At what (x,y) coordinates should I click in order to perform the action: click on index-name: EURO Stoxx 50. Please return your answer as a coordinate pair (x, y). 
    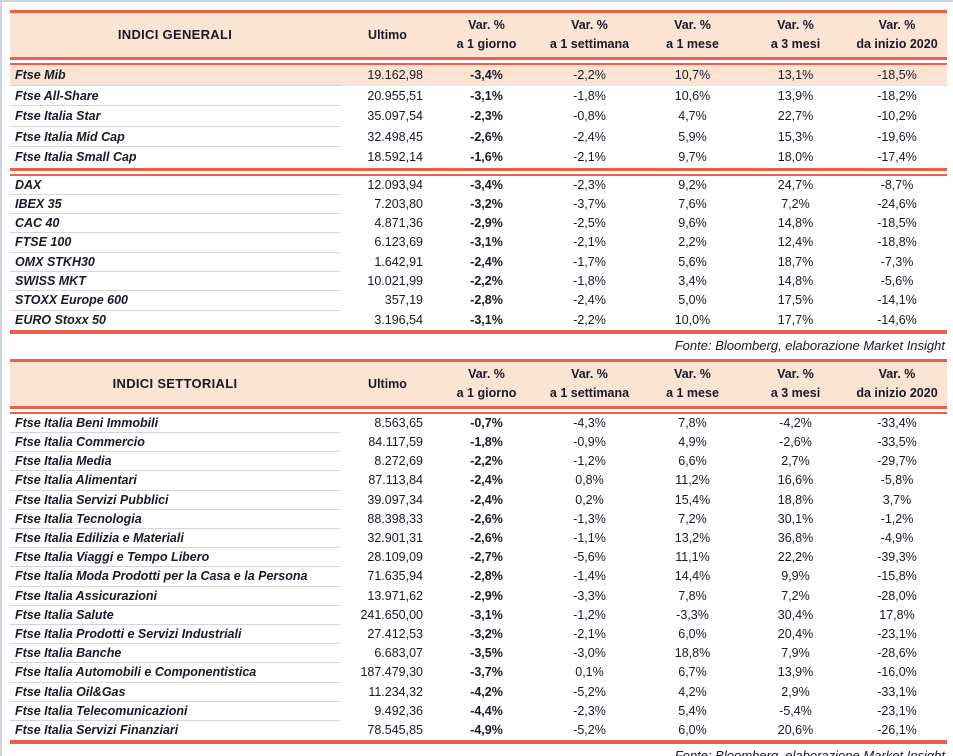
    Looking at the image, I should click on (61, 319).